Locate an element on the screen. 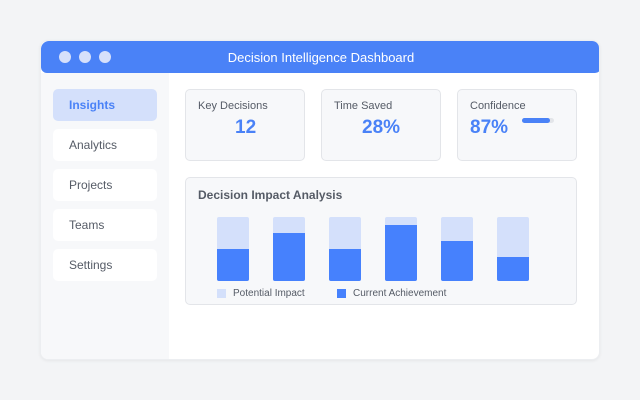  window-close-dot is located at coordinates (65, 57).